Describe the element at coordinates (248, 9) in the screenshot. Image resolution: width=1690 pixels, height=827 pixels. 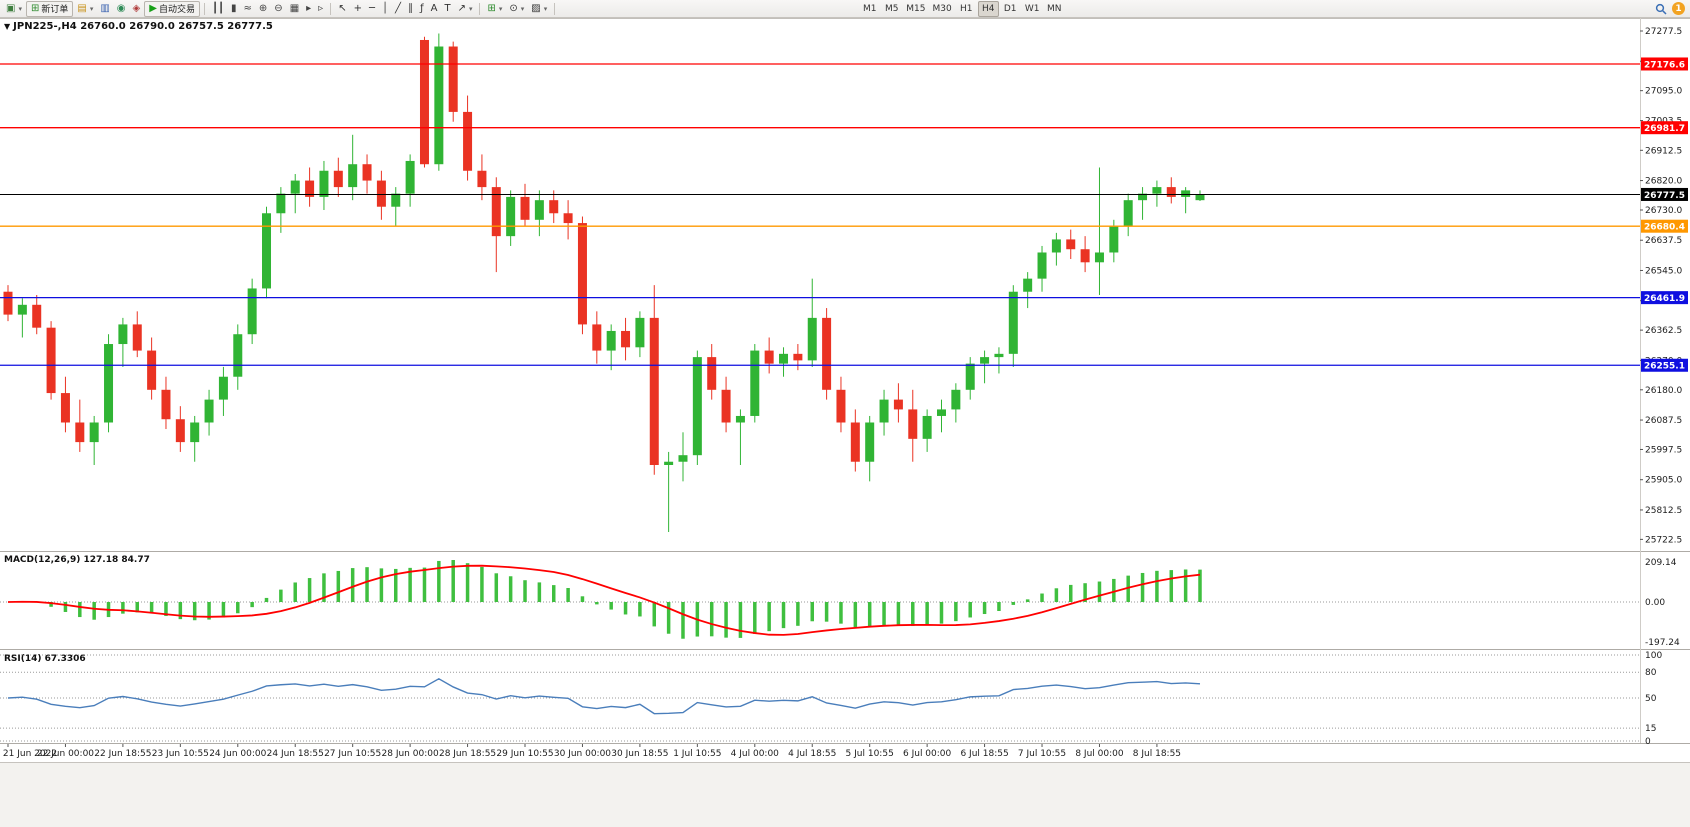
I see `line-chart-button: ≈` at that location.